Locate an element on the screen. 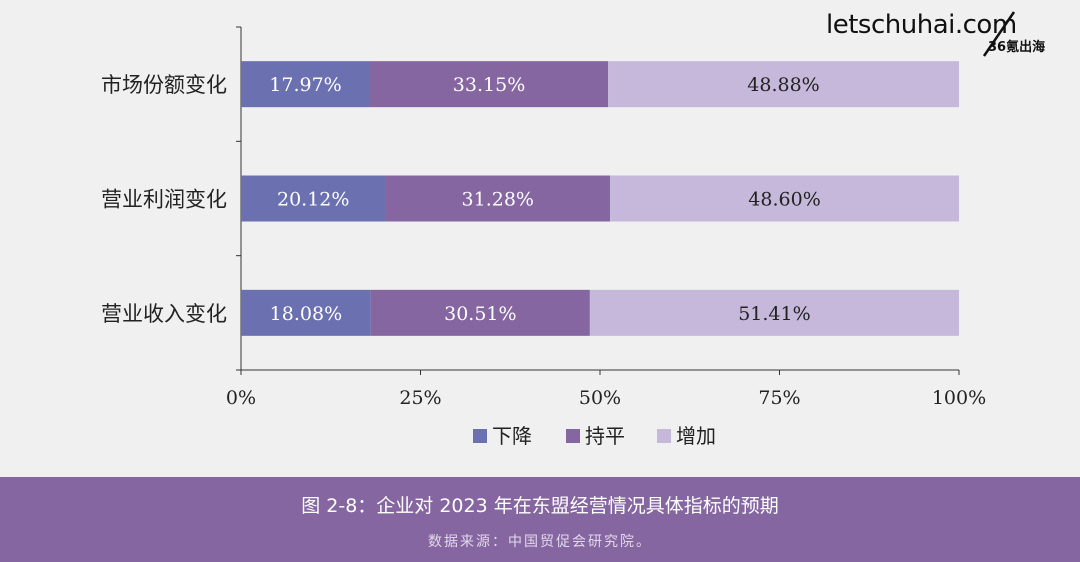 Image resolution: width=1080 pixels, height=562 pixels. data-label: 18.08% is located at coordinates (306, 314).